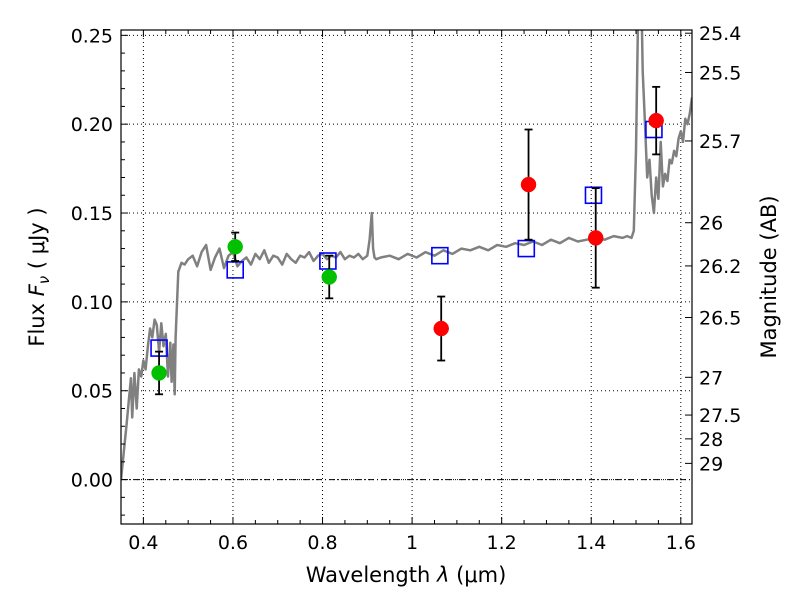  Describe the element at coordinates (412, 543) in the screenshot. I see `x-tick-label: 1` at that location.